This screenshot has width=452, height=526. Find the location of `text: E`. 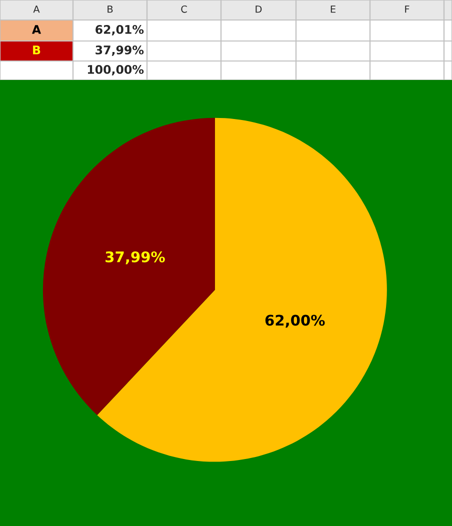

text: E is located at coordinates (333, 9).